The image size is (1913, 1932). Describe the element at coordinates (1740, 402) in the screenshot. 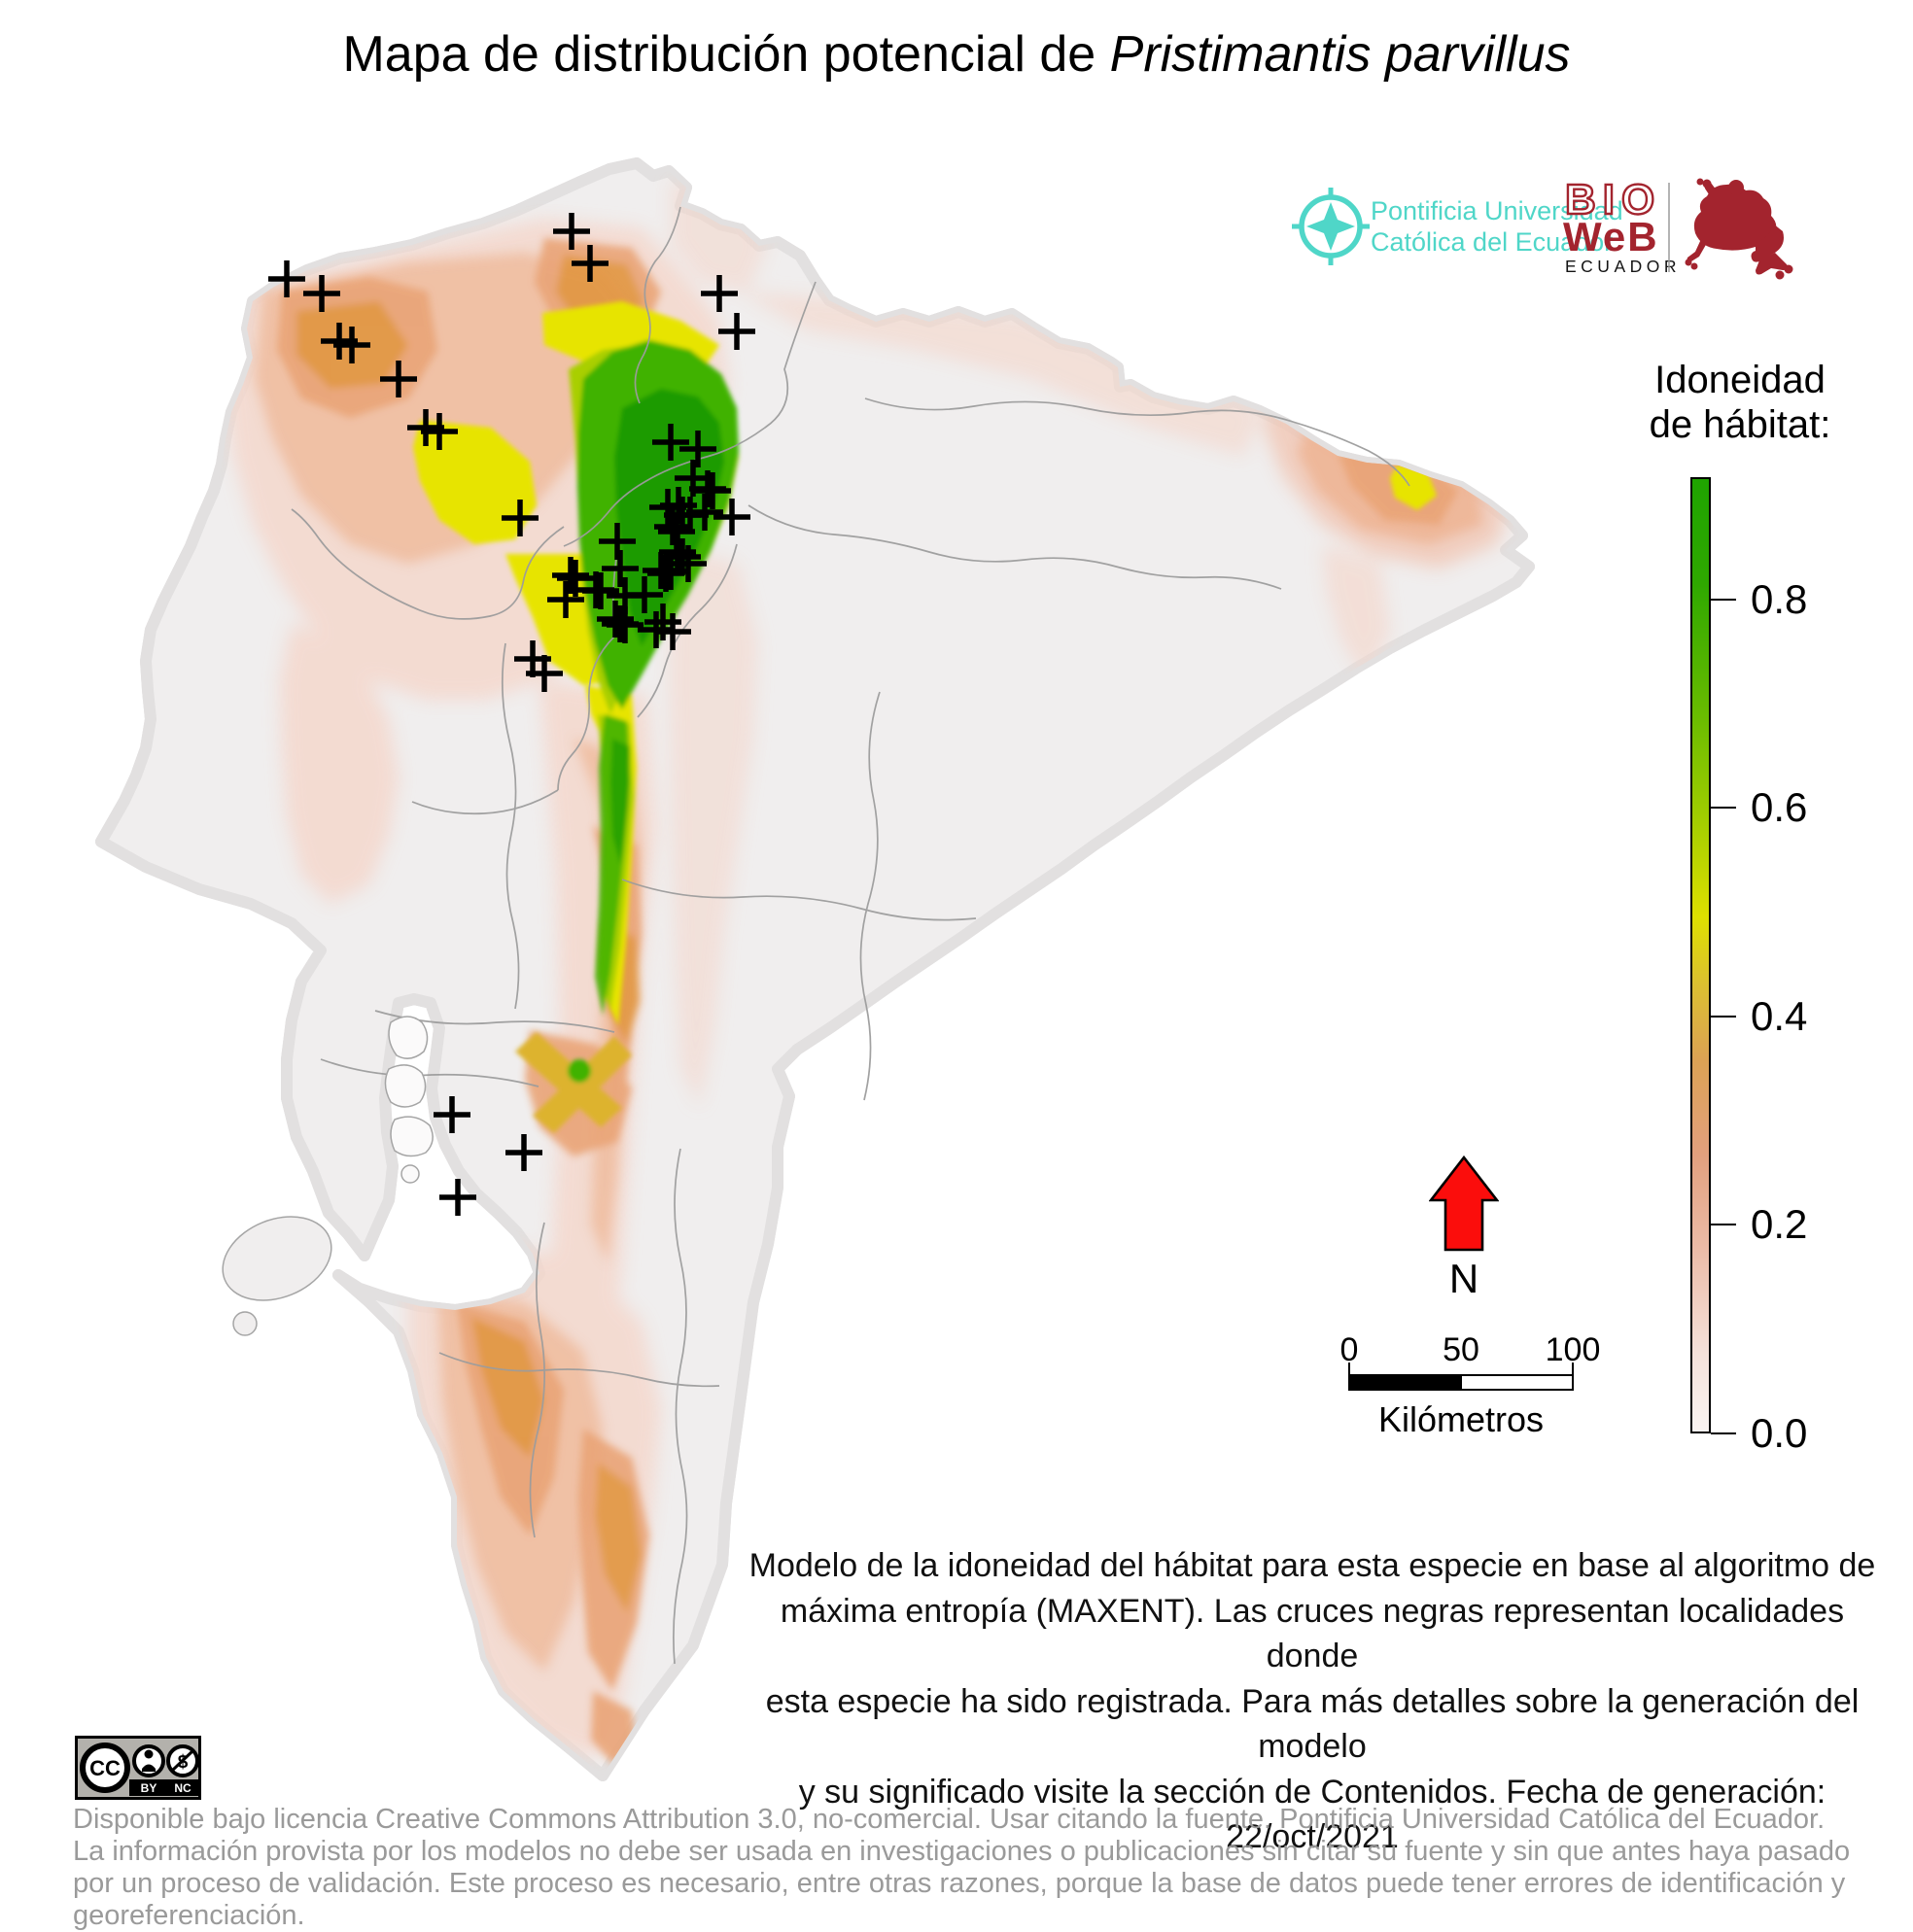

I see `legend-title: Idoneidad de hábitat:` at that location.